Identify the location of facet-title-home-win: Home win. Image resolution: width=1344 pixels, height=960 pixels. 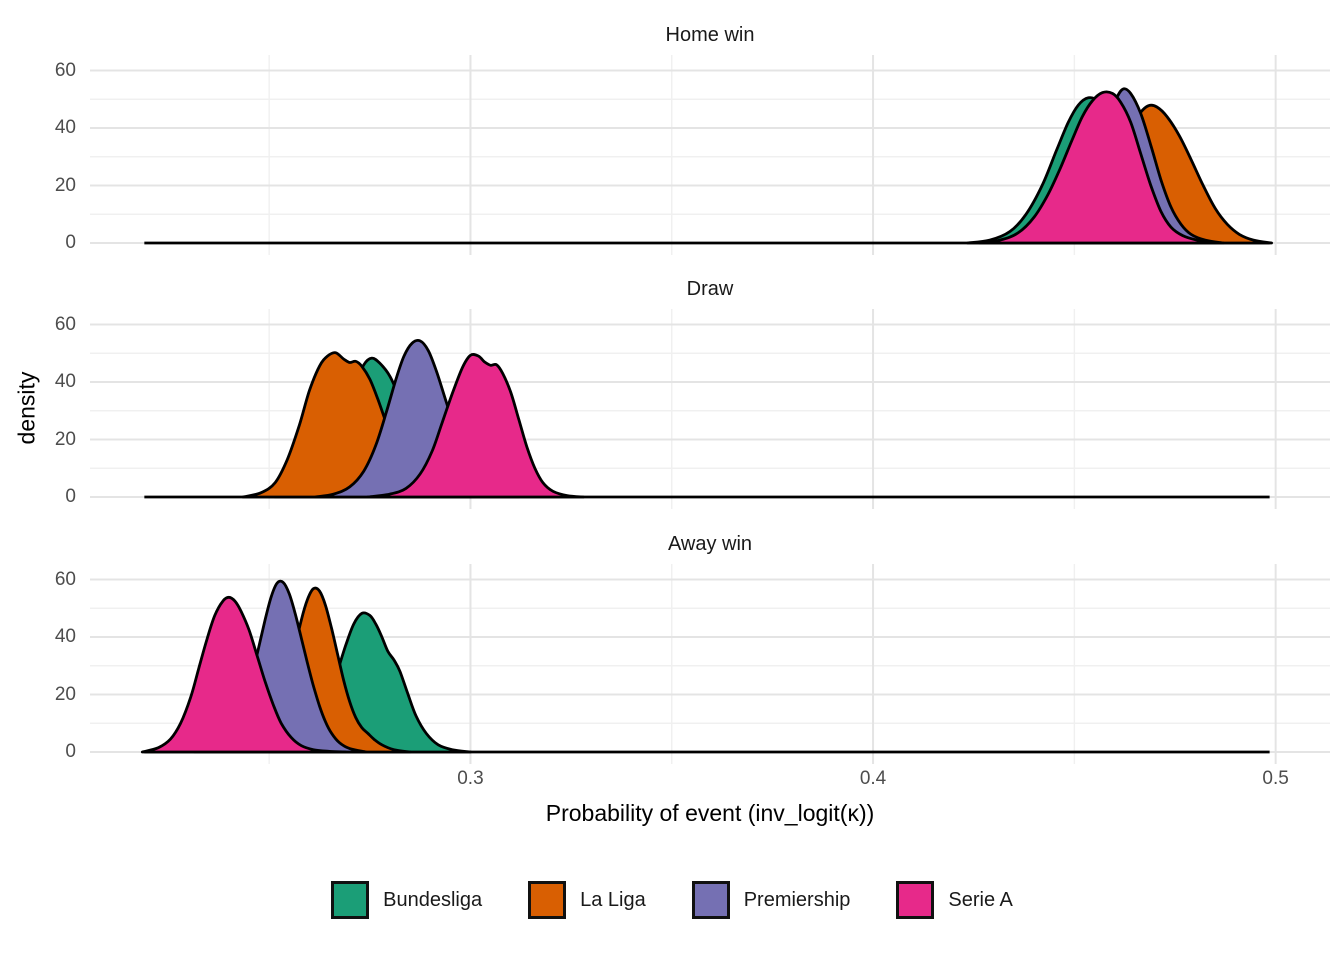
(710, 35).